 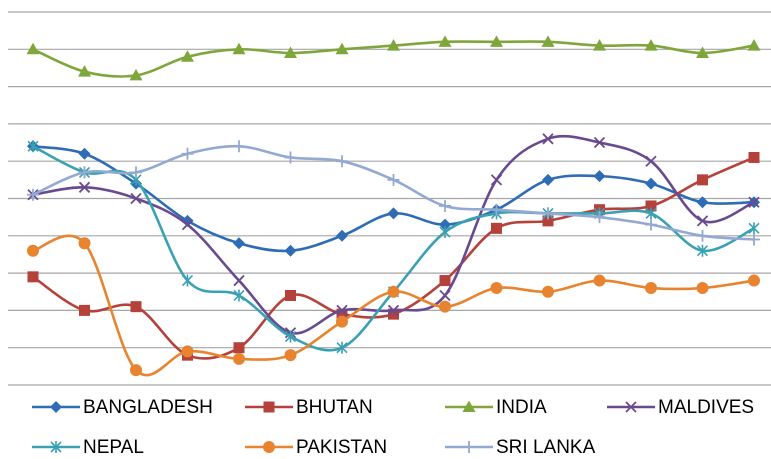 I want to click on legend-item: SRI LANKA, so click(x=520, y=447).